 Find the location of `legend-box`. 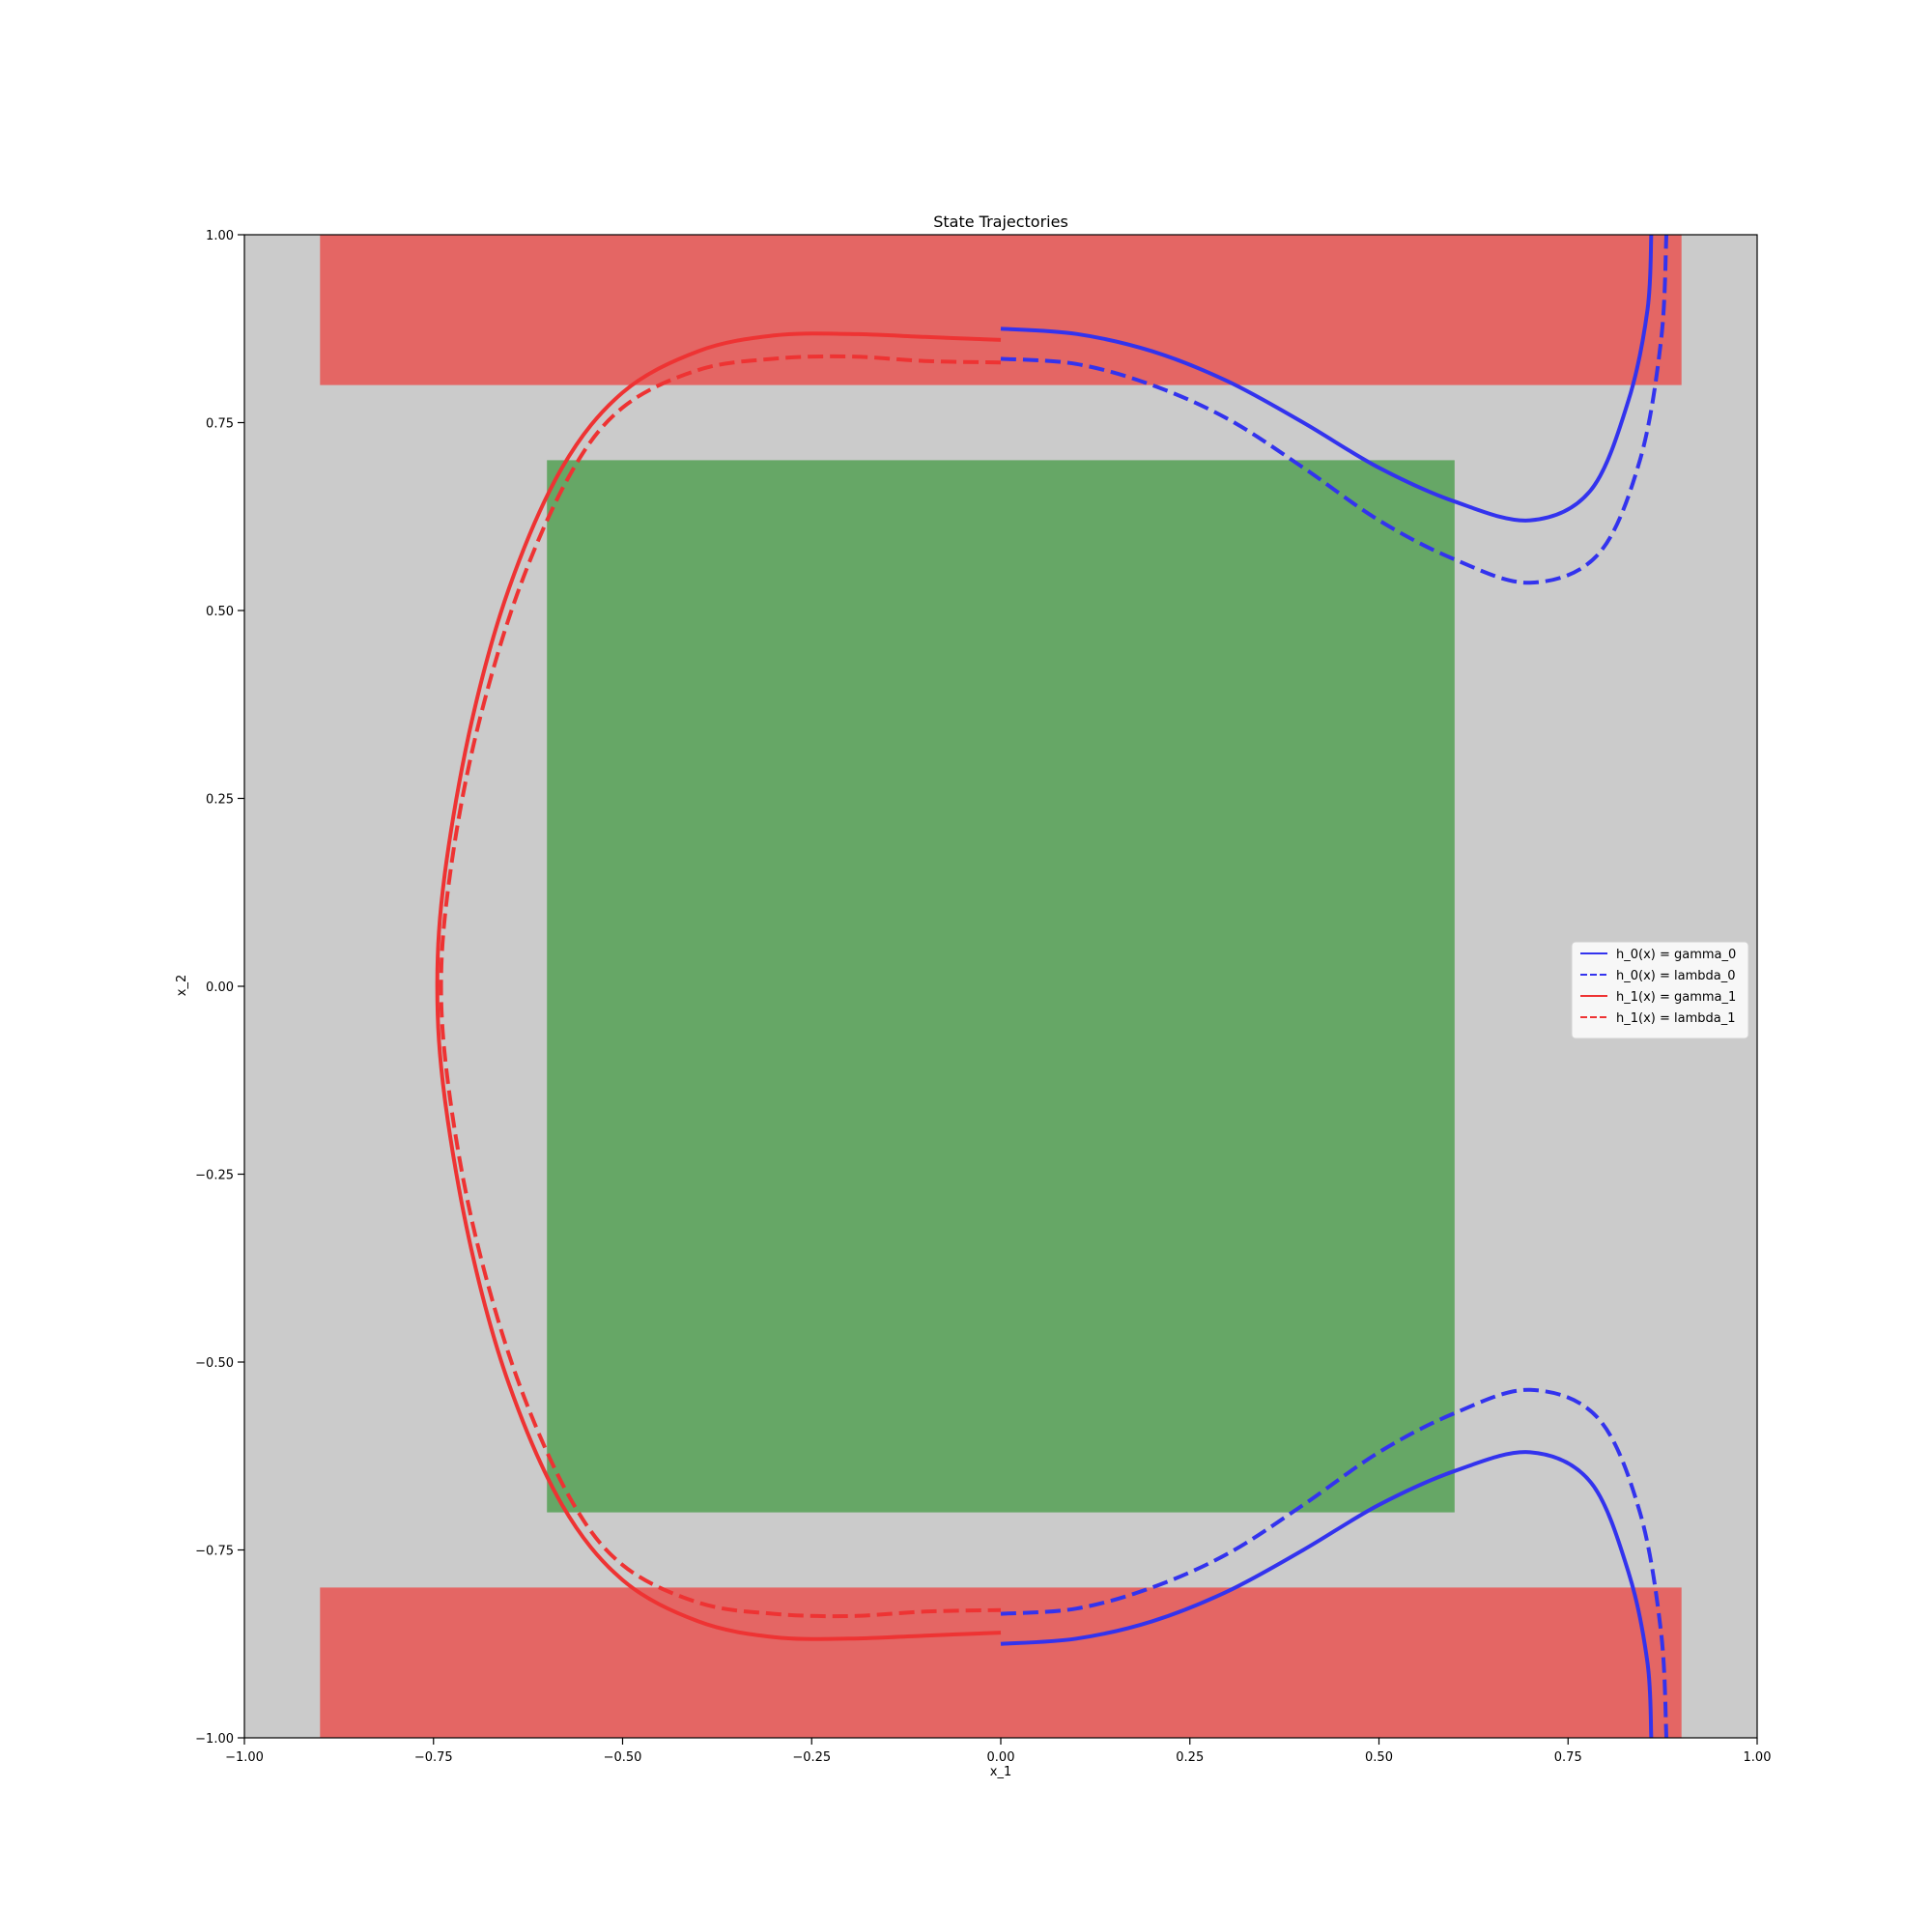

legend-box is located at coordinates (1660, 990).